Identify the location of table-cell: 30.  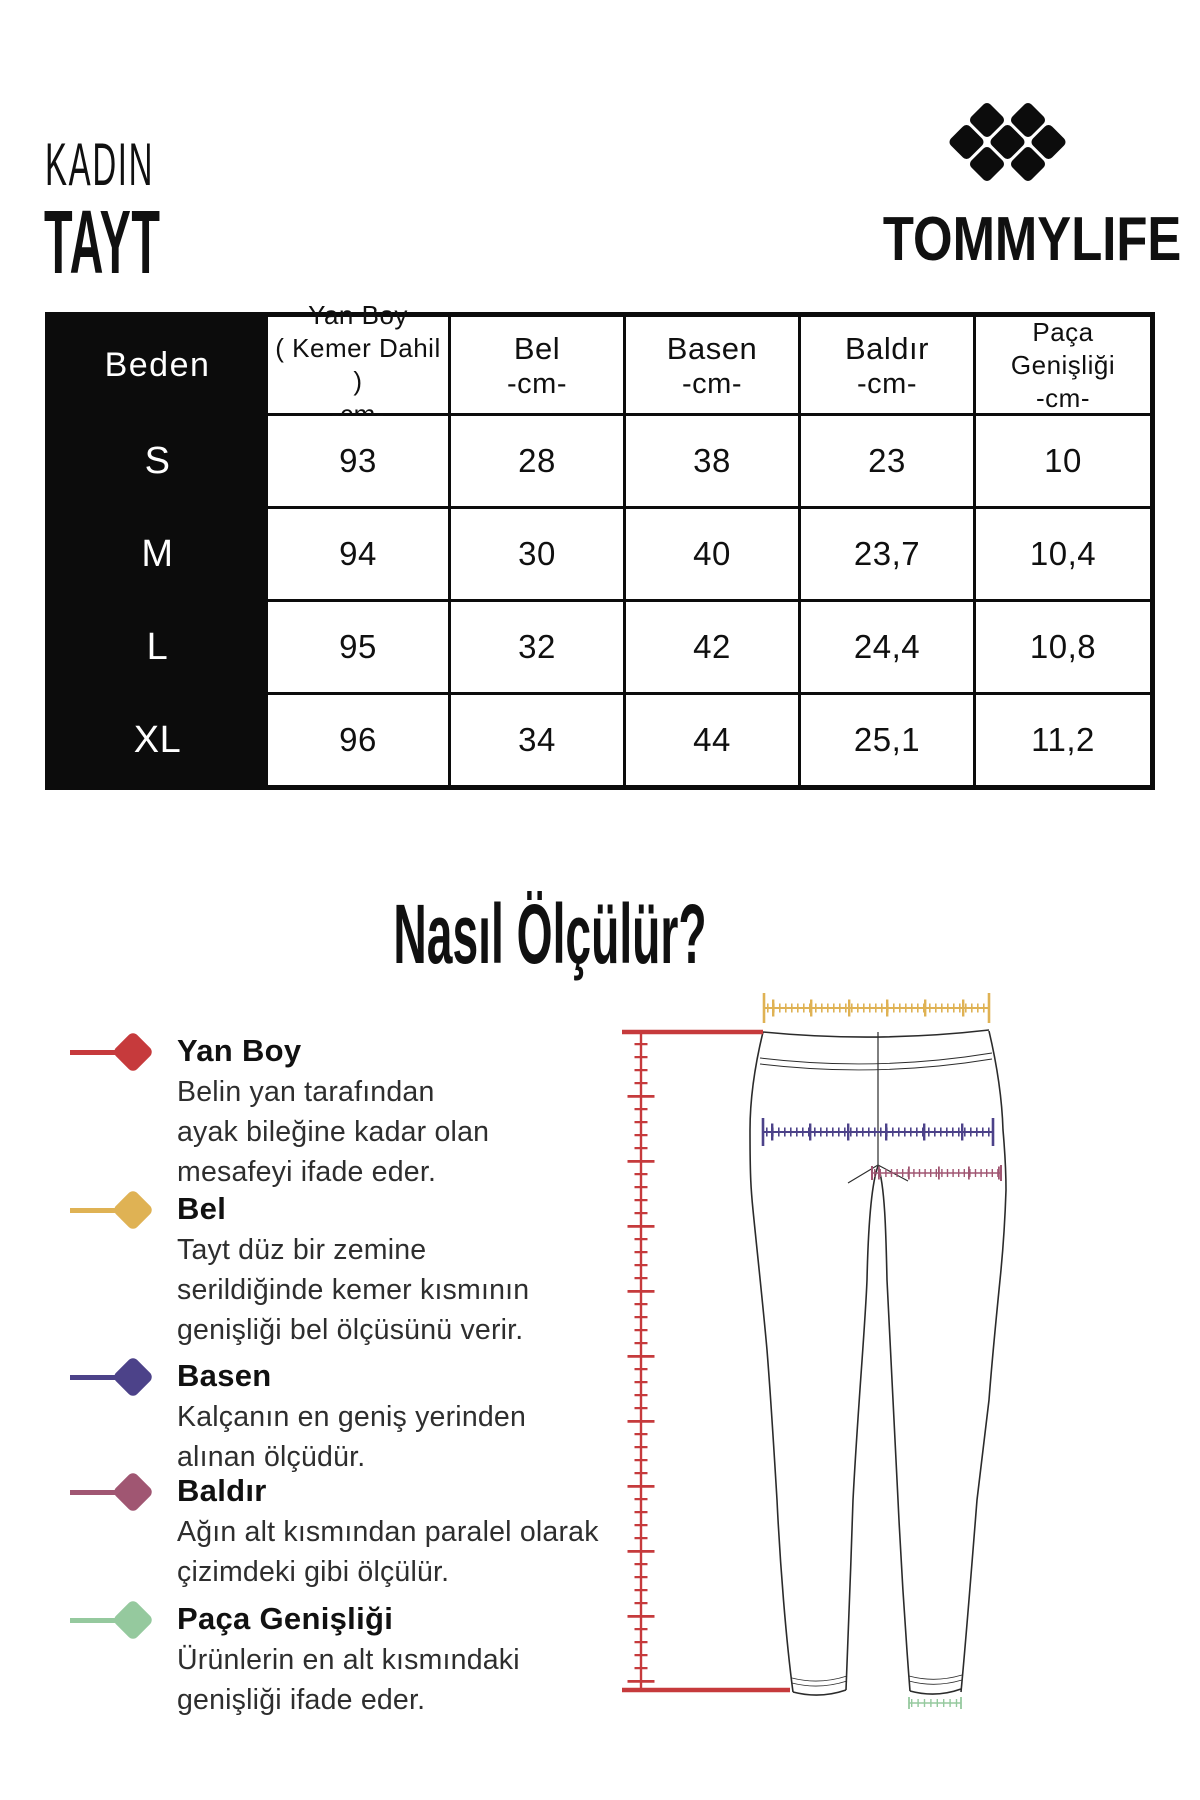
(537, 554).